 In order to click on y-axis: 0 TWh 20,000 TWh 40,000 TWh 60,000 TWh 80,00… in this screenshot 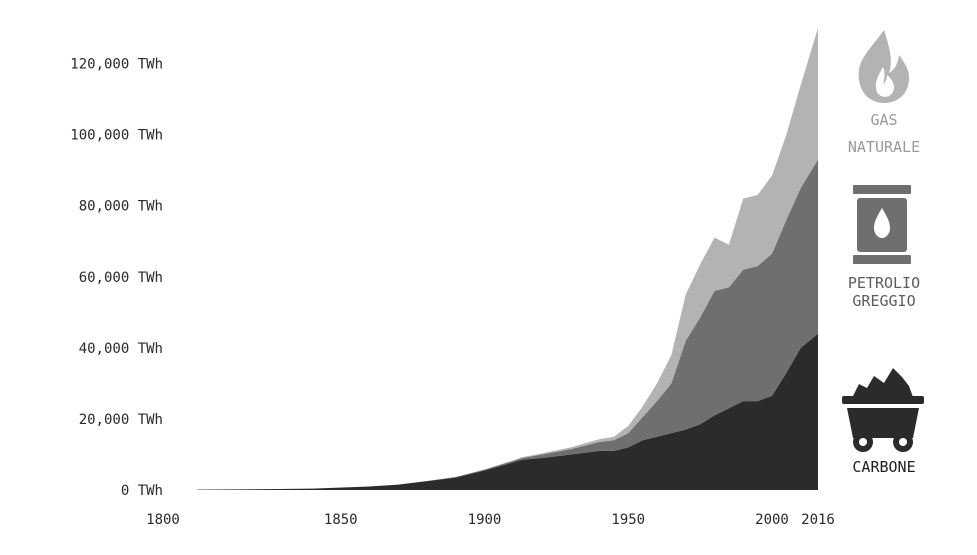, I will do `click(116, 278)`.